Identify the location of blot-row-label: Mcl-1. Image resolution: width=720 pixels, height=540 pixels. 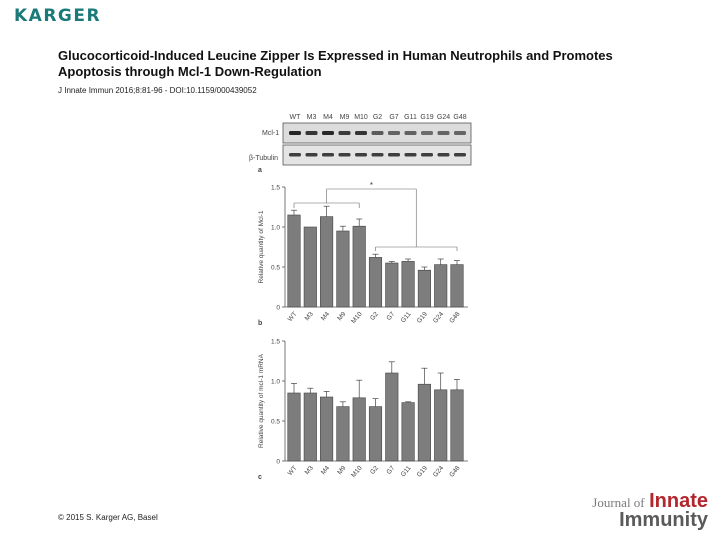
(270, 133).